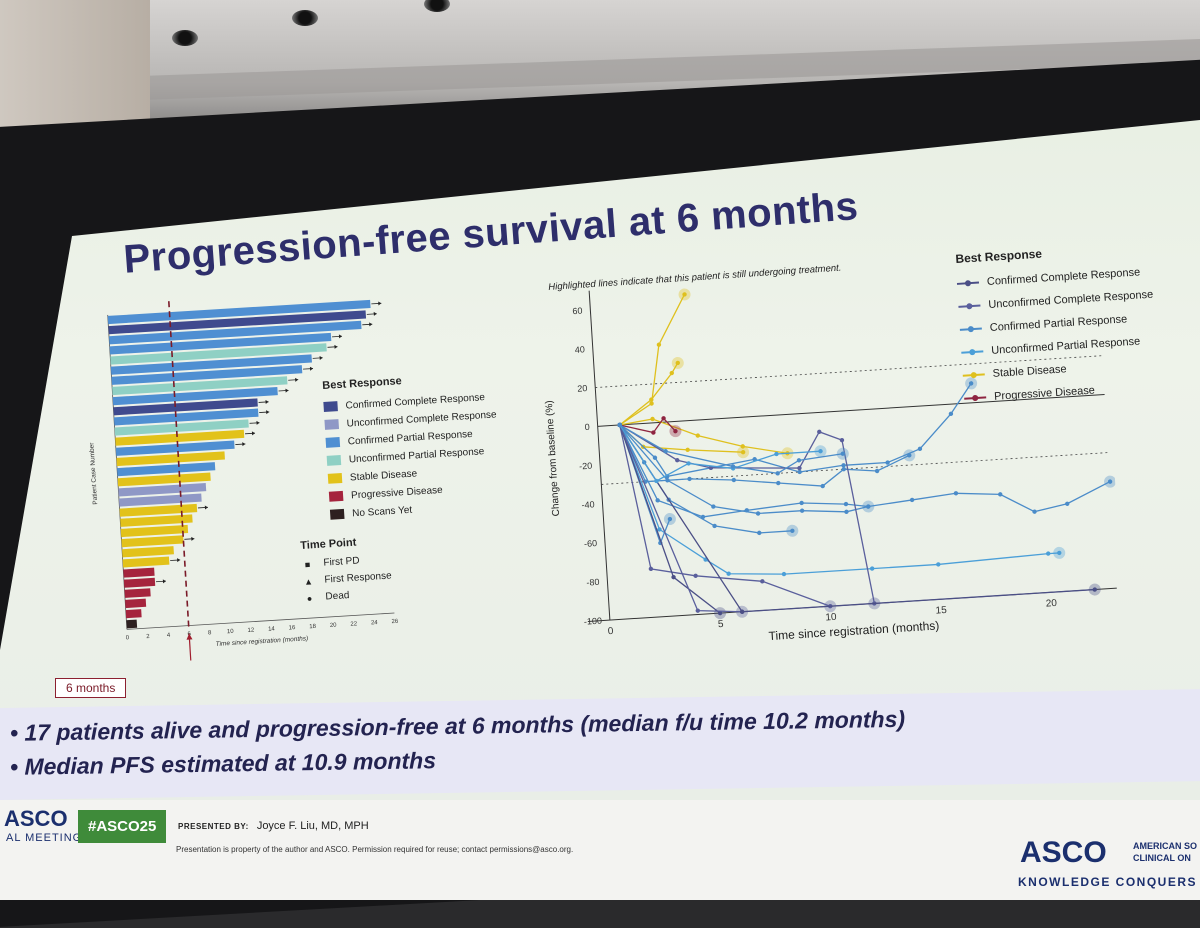  Describe the element at coordinates (582, 388) in the screenshot. I see `spider-y-tick: 20` at that location.